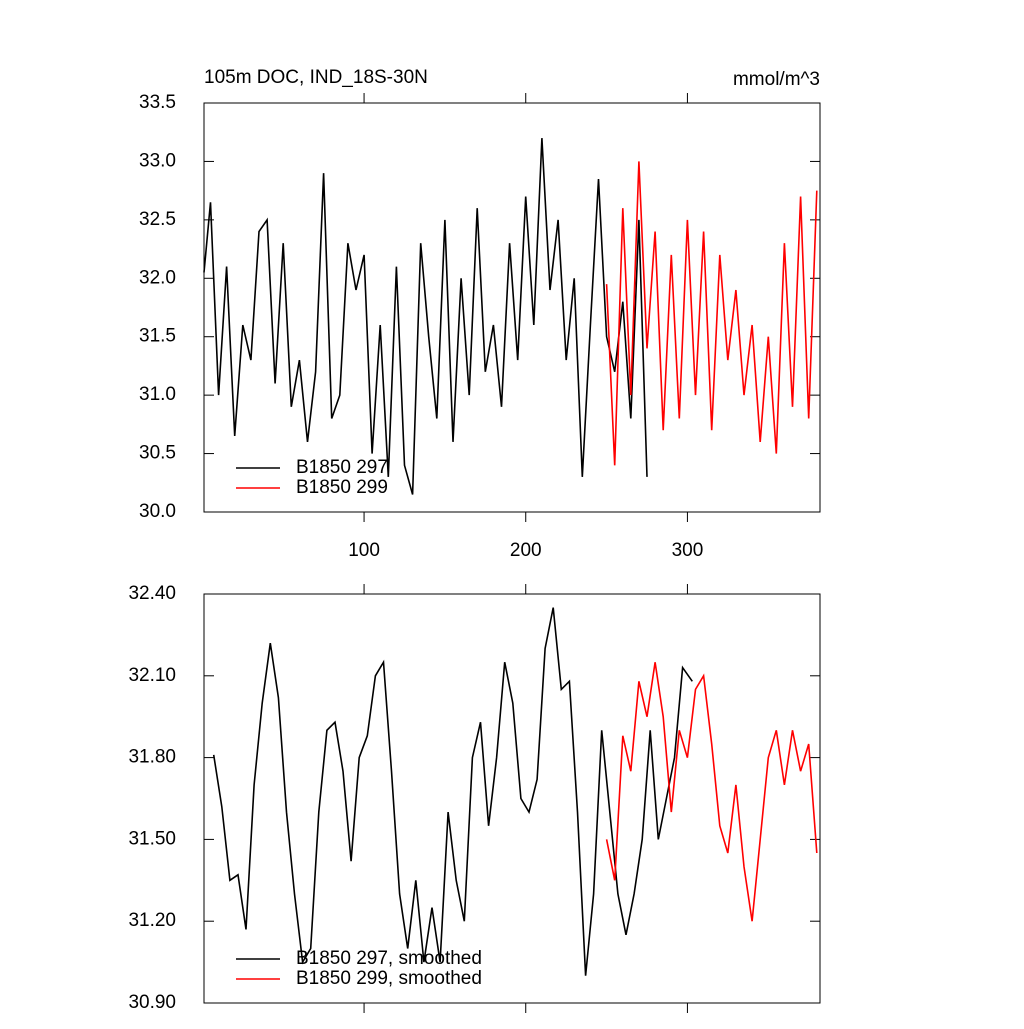 This screenshot has height=1029, width=1024. Describe the element at coordinates (152, 920) in the screenshot. I see `y-tick-label: 31.20` at that location.